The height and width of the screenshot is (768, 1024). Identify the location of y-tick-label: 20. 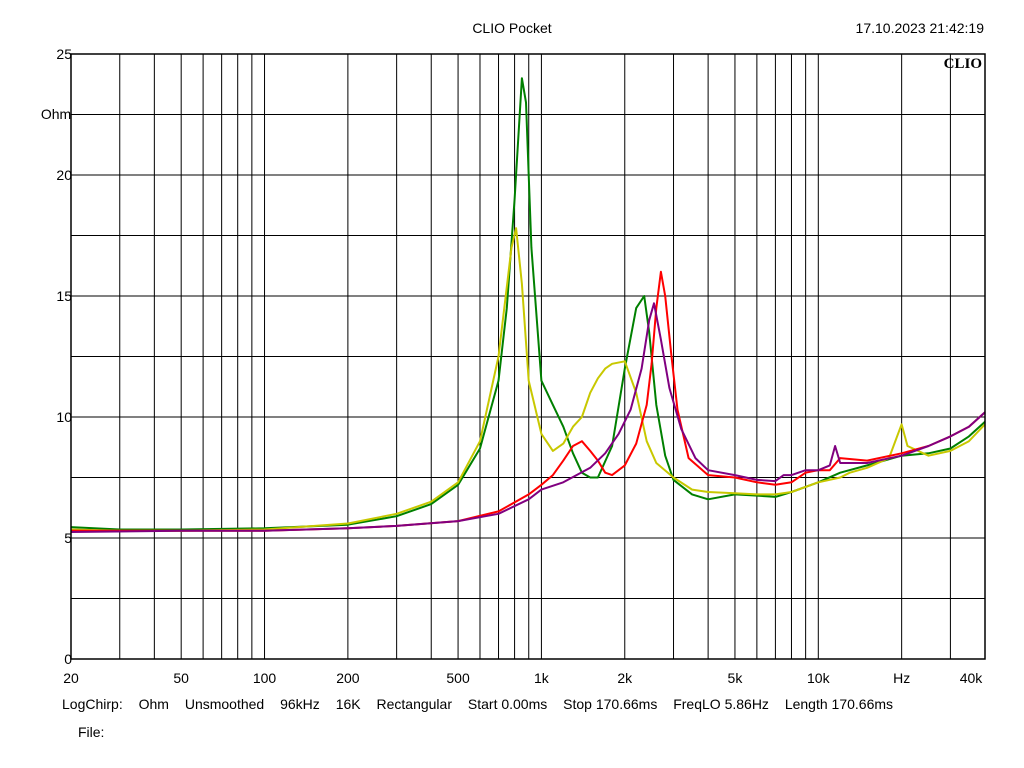
(64, 175).